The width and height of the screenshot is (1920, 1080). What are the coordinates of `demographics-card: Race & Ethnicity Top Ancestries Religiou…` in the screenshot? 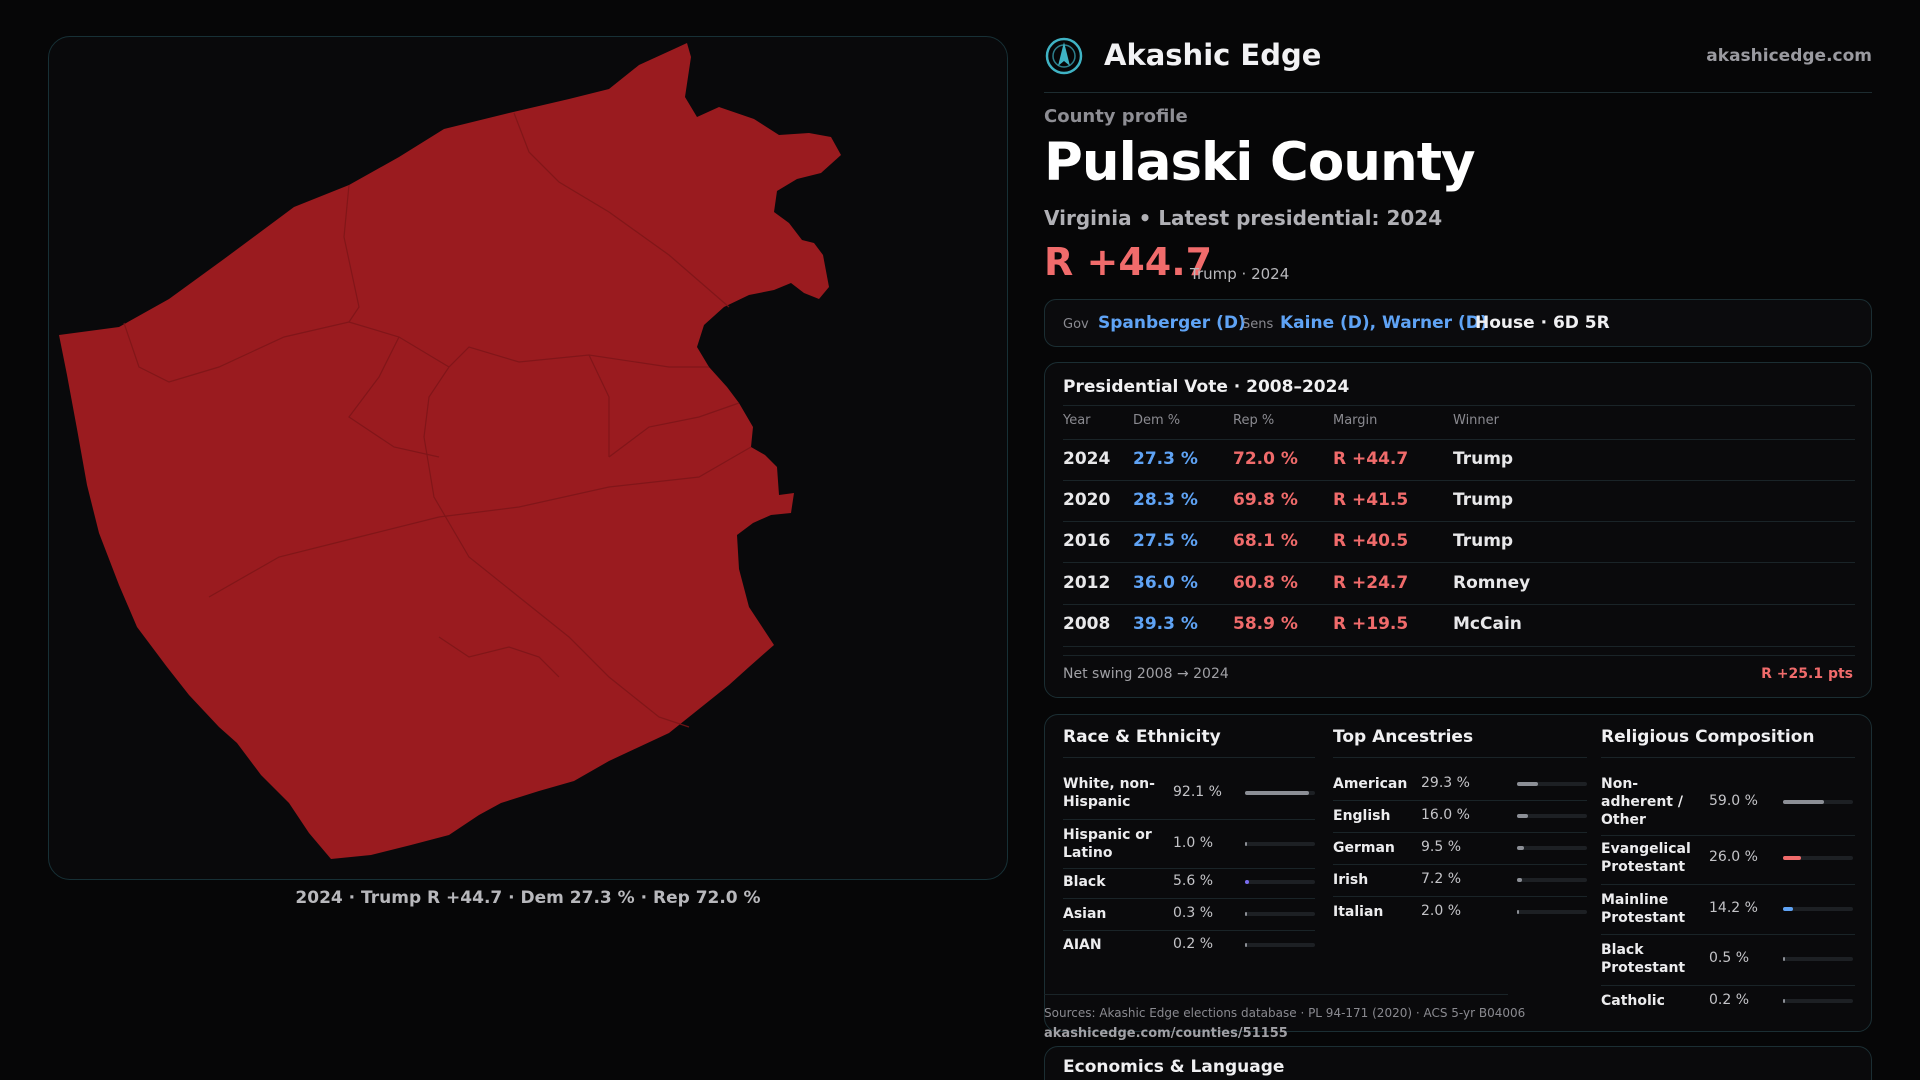 It's located at (1458, 873).